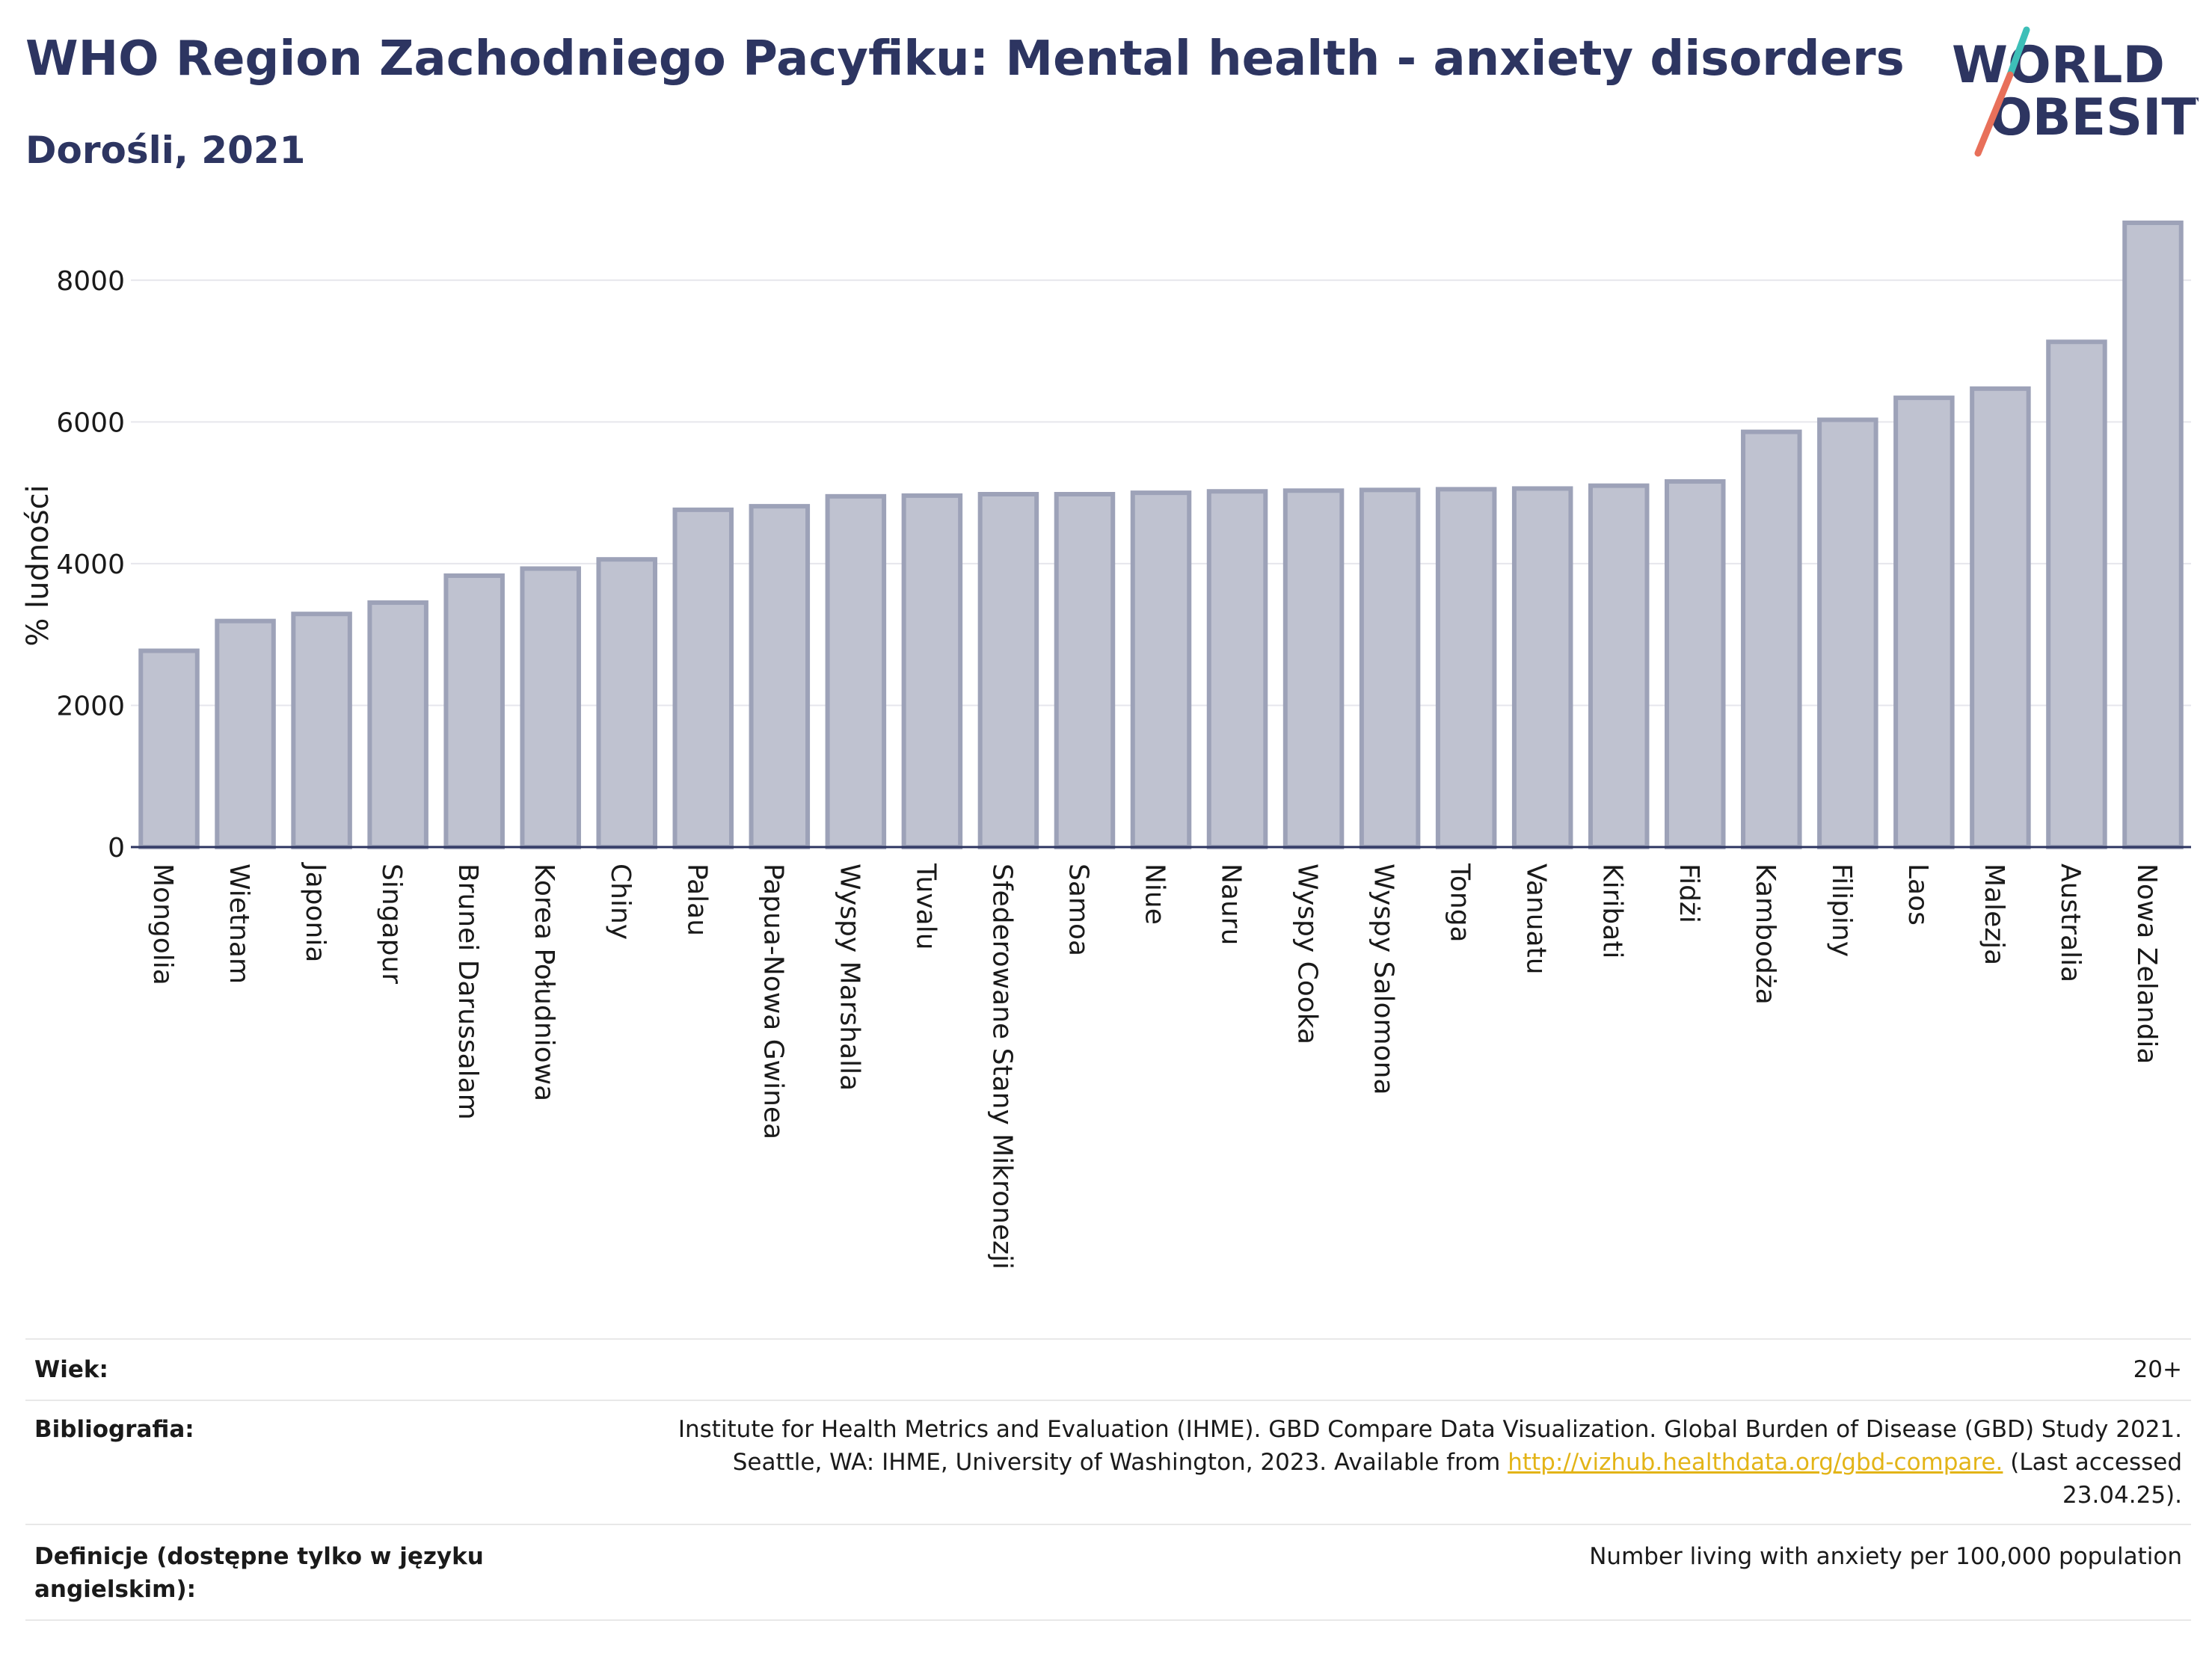 This screenshot has height=1656, width=2212. I want to click on y-tick-label: 8000, so click(90, 281).